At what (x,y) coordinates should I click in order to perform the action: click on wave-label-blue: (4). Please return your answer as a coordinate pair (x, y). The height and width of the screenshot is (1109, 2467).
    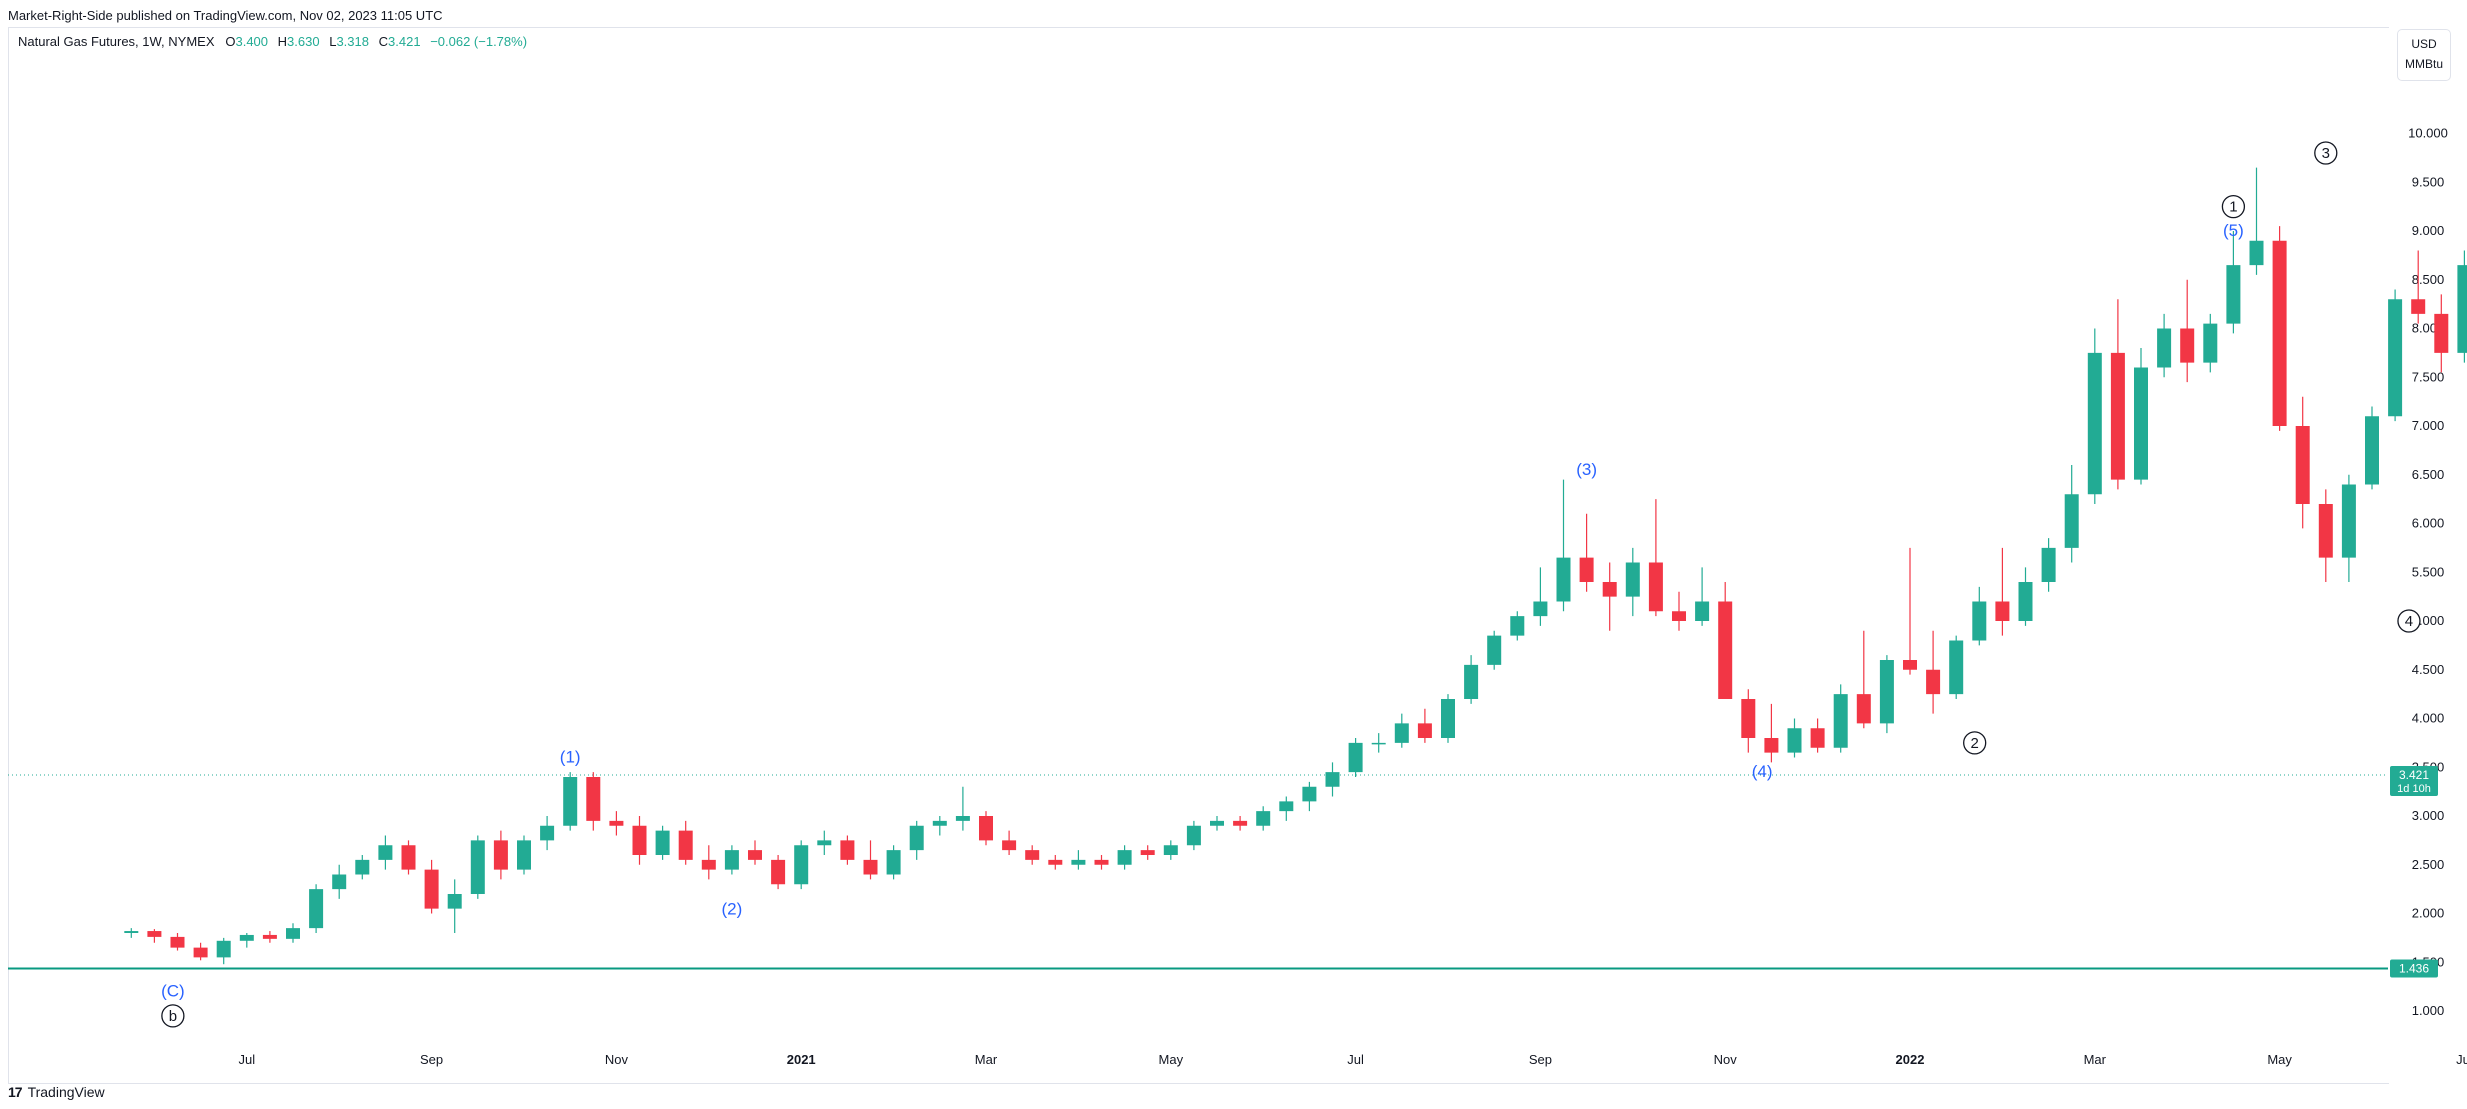
    Looking at the image, I should click on (1762, 771).